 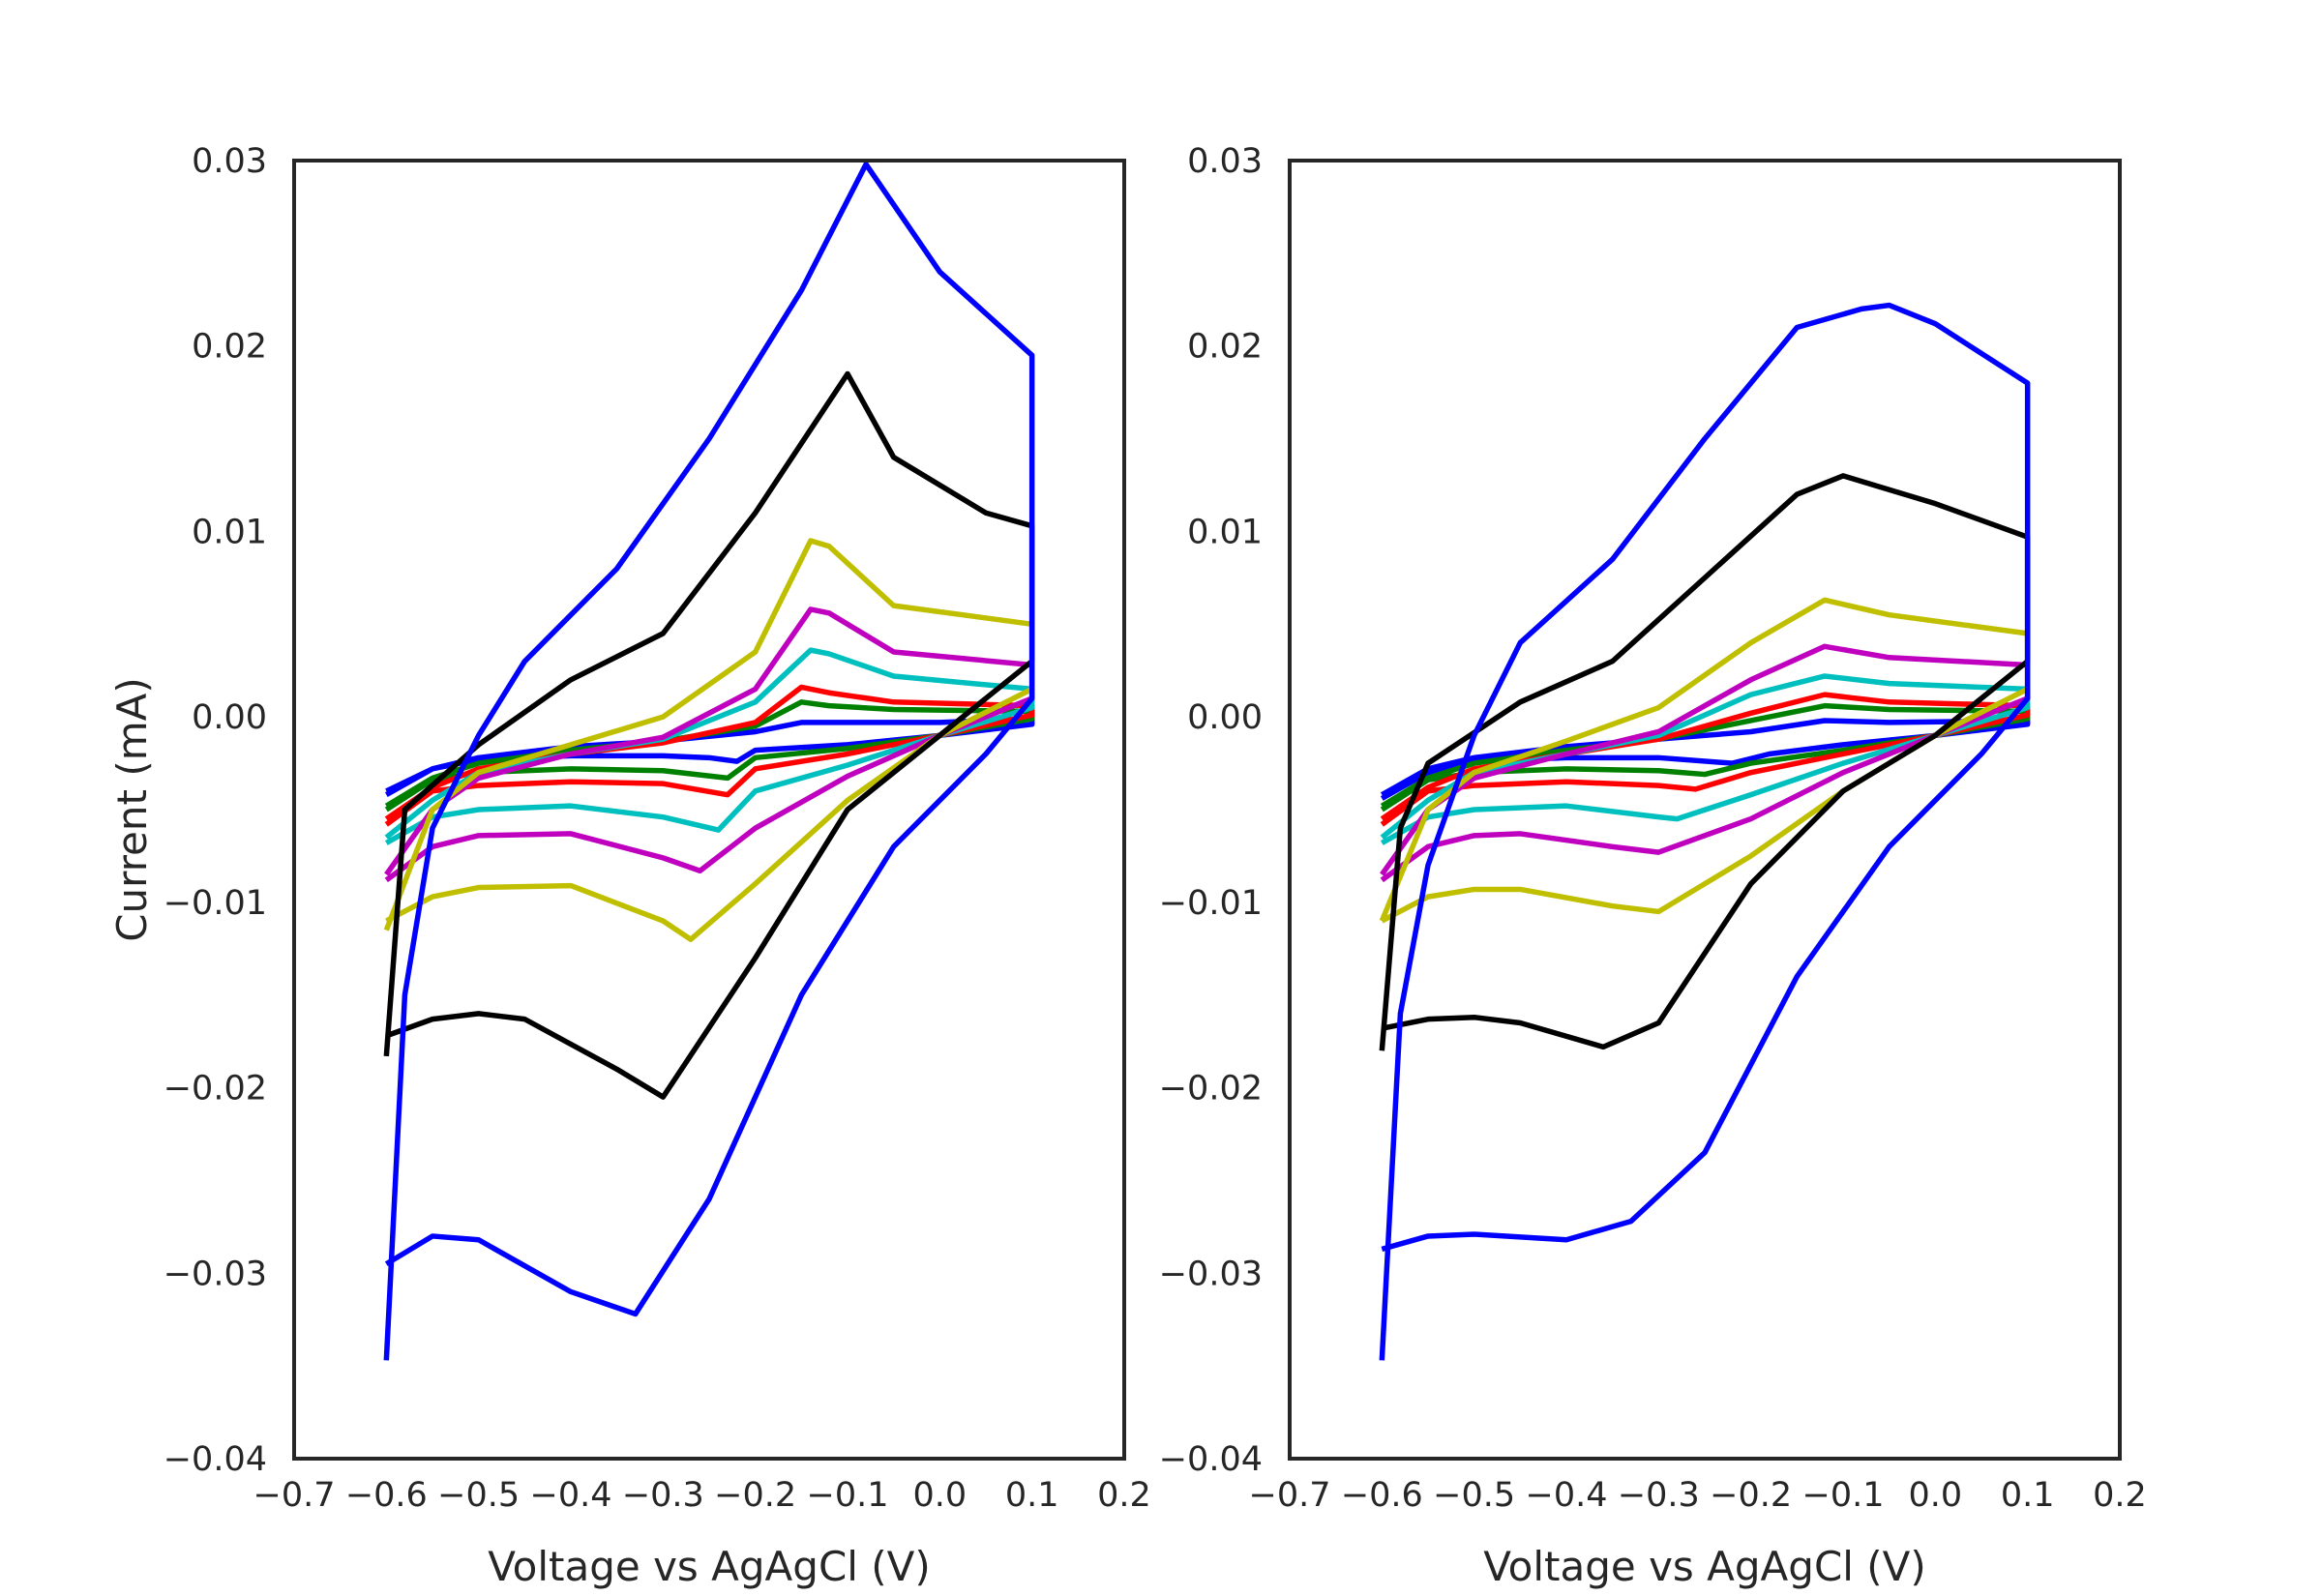 I want to click on right-panel-y-tick-label: −0.04, so click(x=1211, y=1459).